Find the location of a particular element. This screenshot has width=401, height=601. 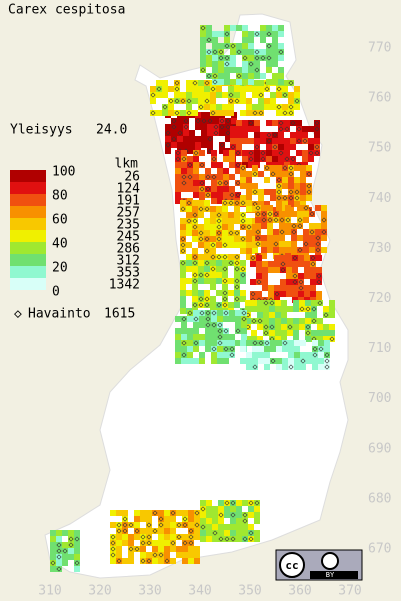

legend-swatch is located at coordinates (28, 272).